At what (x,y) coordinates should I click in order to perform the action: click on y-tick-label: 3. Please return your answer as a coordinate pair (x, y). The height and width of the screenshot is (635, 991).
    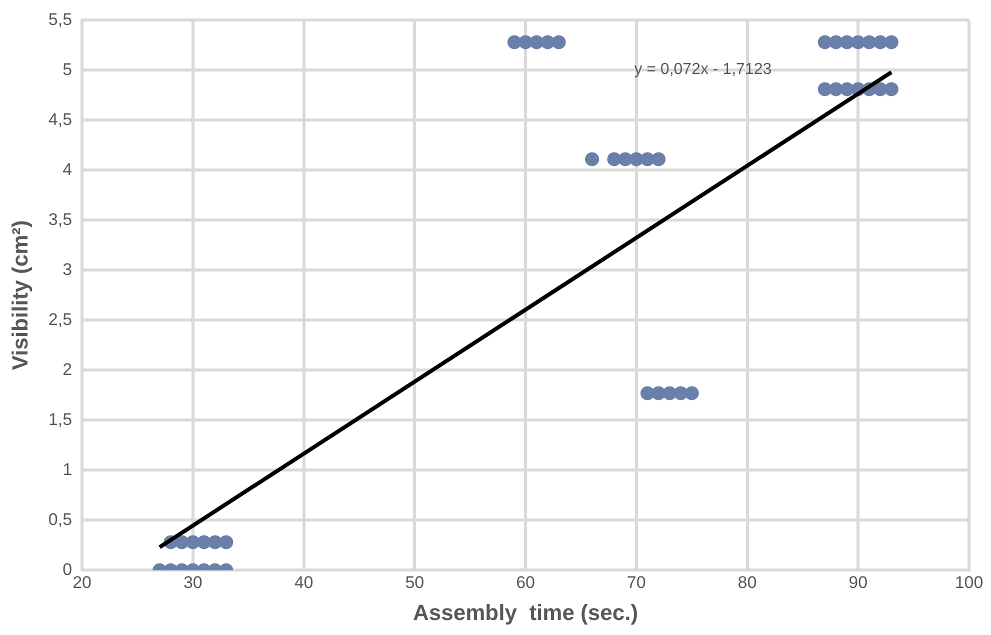
    Looking at the image, I should click on (67, 269).